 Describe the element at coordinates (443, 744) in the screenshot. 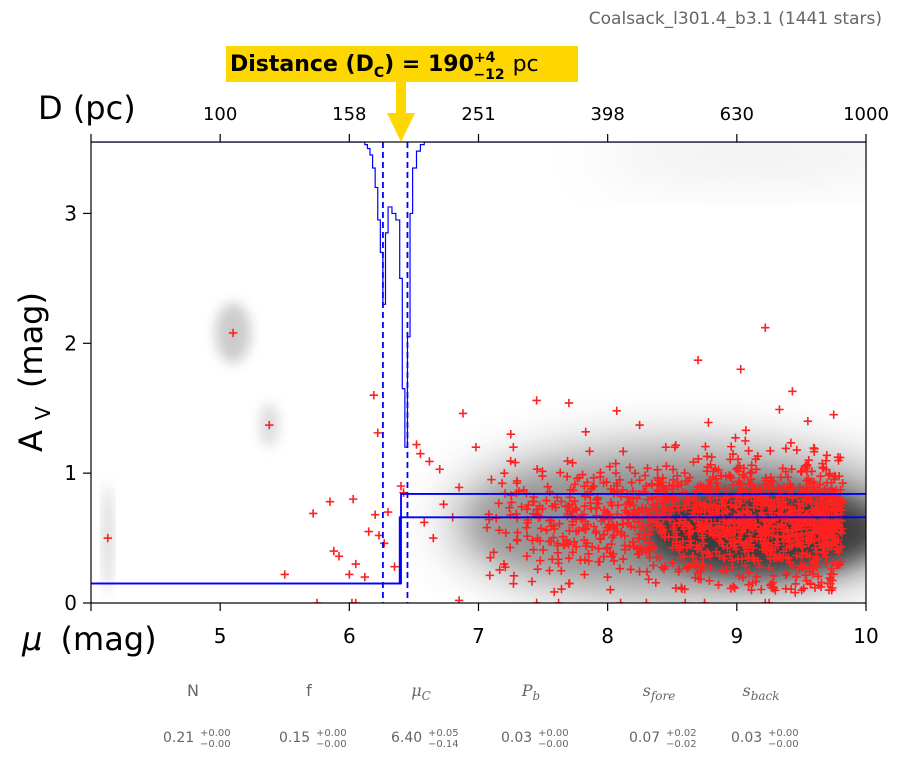

I see `param-minus: −0.14` at that location.